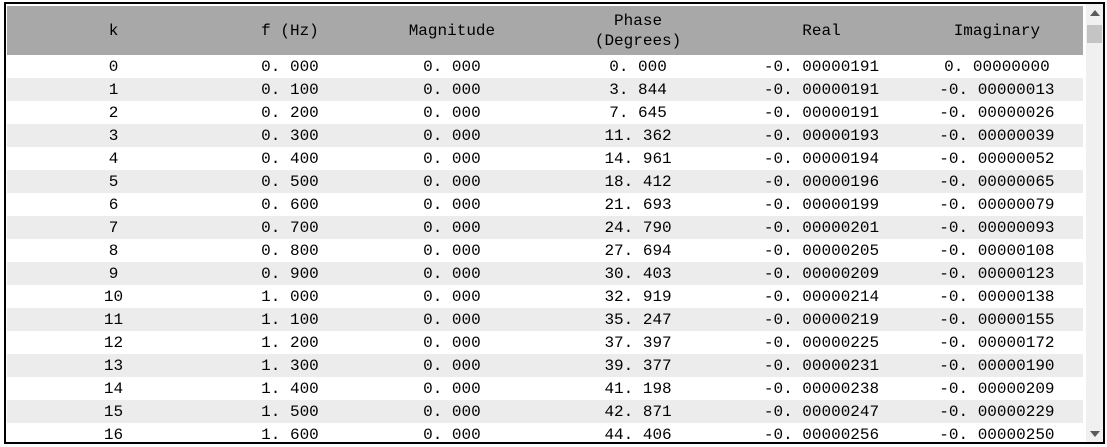 The width and height of the screenshot is (1107, 447). What do you see at coordinates (113, 319) in the screenshot?
I see `cell-k: 11` at bounding box center [113, 319].